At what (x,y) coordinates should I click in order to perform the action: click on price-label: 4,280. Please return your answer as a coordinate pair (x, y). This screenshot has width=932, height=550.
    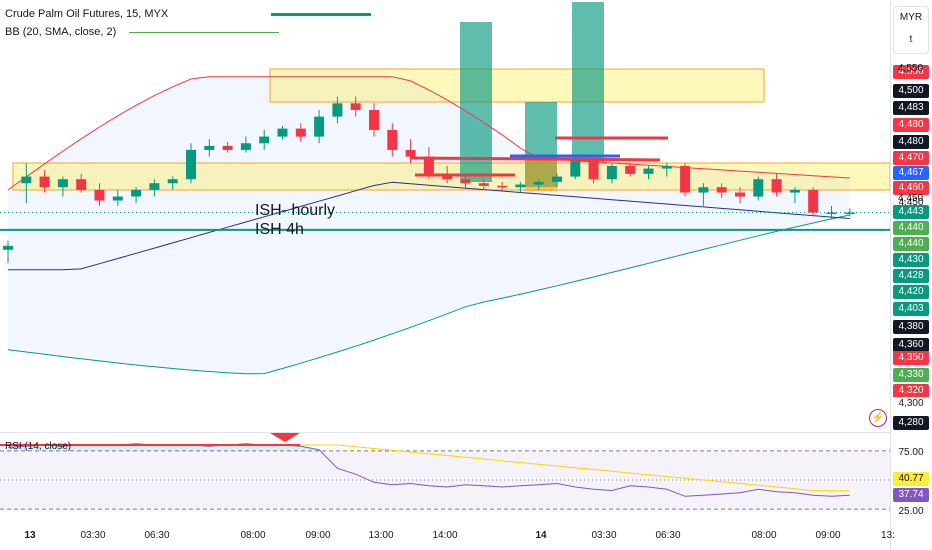
    Looking at the image, I should click on (911, 423).